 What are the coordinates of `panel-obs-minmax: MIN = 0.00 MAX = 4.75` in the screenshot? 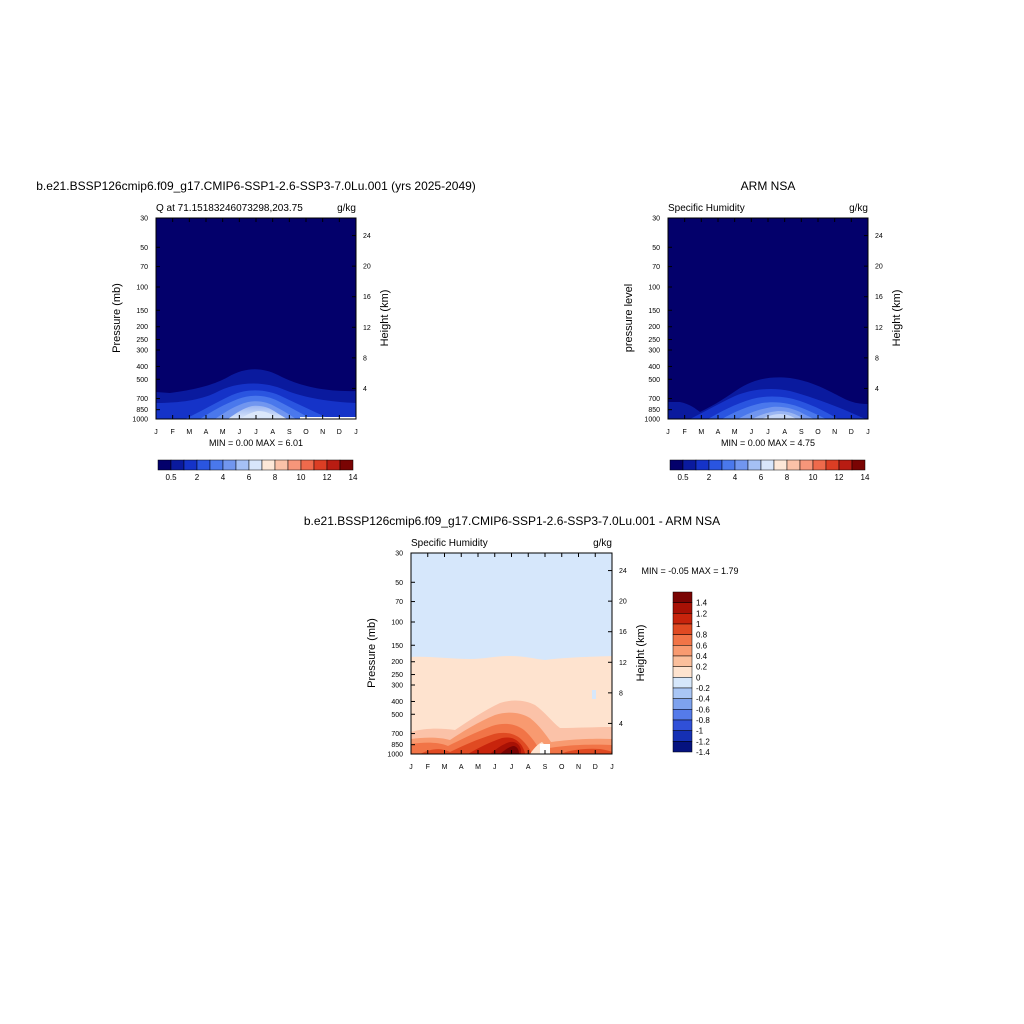 It's located at (768, 443).